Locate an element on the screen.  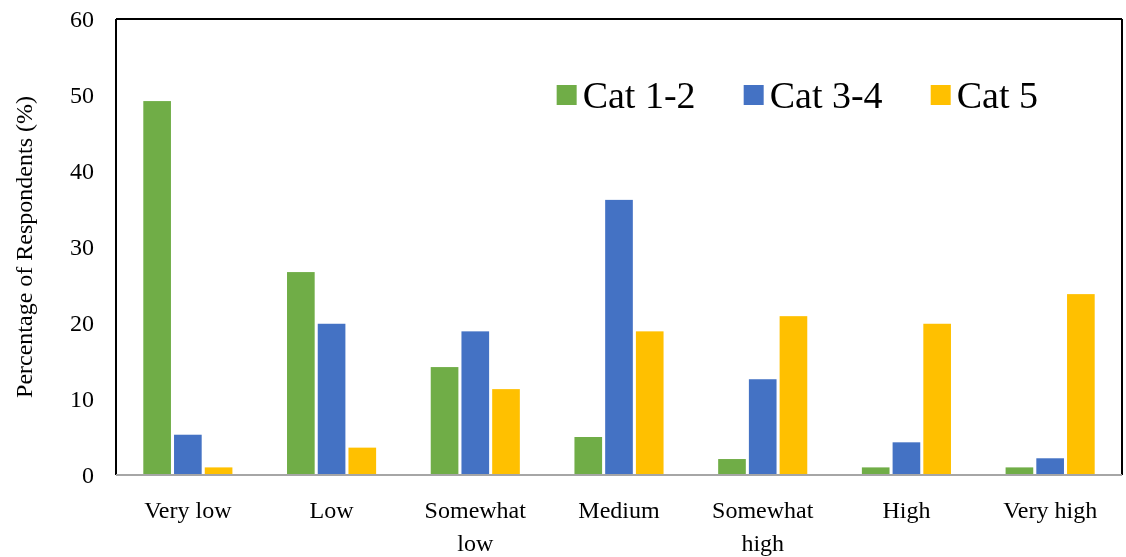
y-tick-label: 20 is located at coordinates (82, 323).